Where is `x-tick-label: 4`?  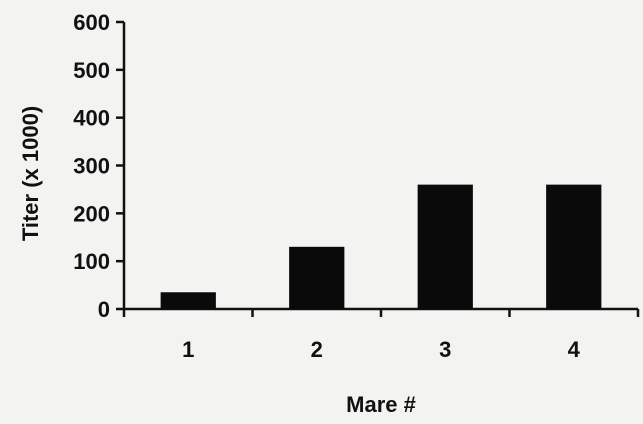
x-tick-label: 4 is located at coordinates (574, 349).